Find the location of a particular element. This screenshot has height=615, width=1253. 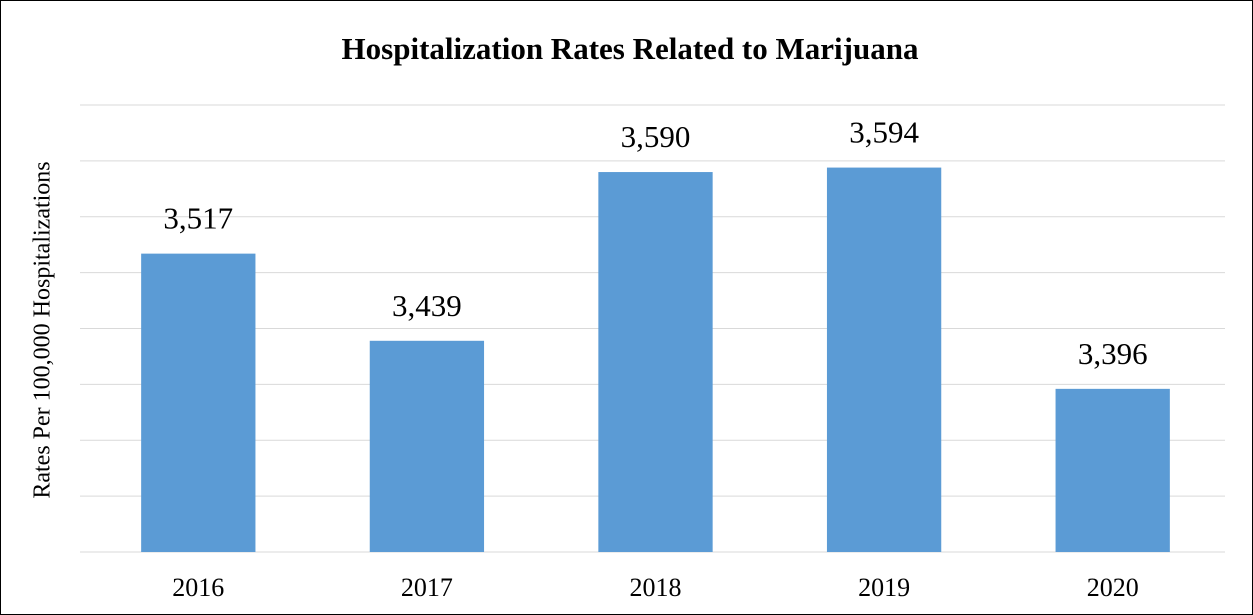

x-tick-label: 2017 is located at coordinates (427, 587).